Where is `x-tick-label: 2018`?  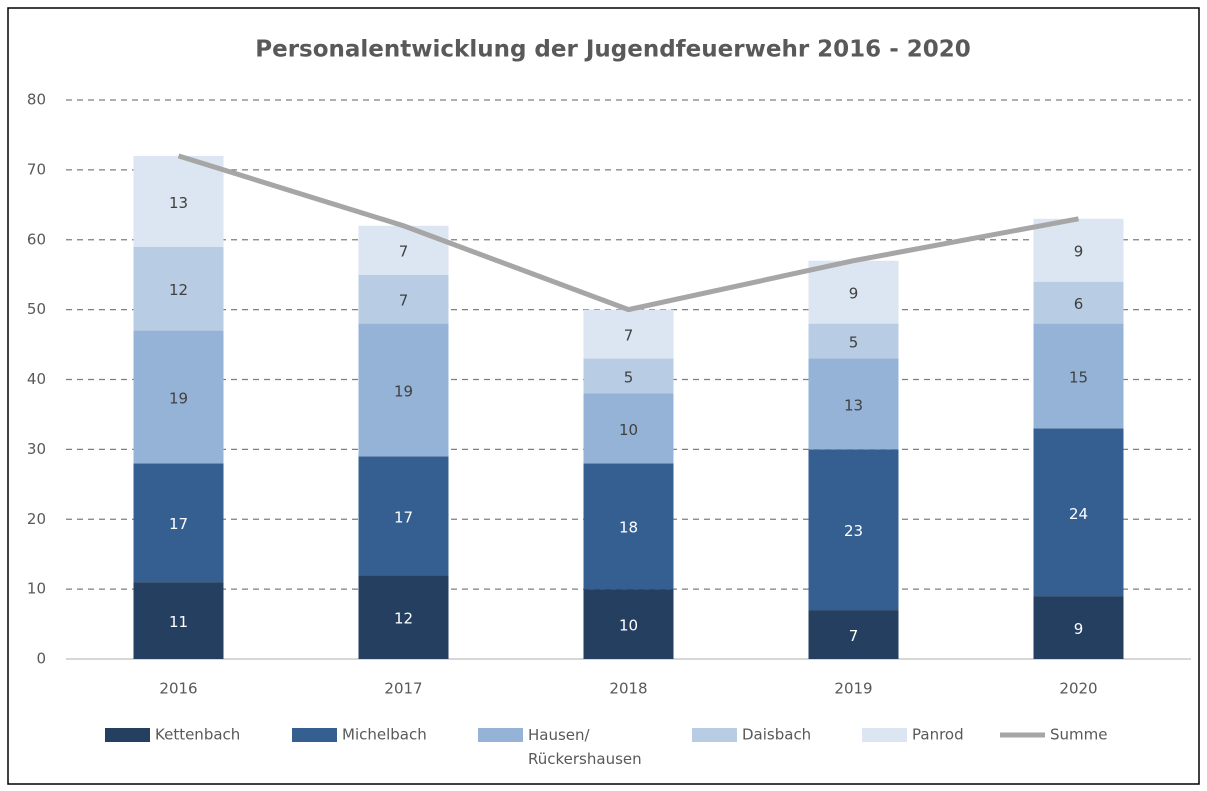 x-tick-label: 2018 is located at coordinates (628, 689).